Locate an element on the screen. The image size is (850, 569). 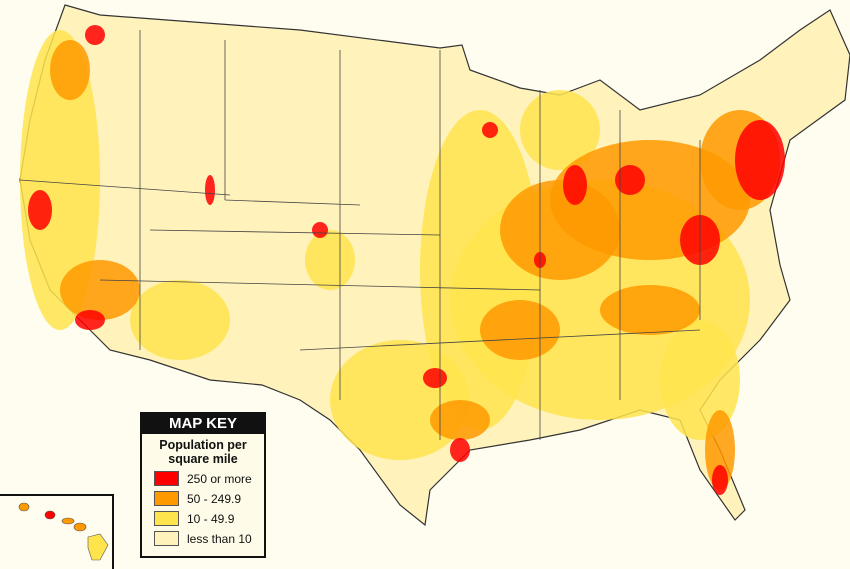
legend-label: less than 10 is located at coordinates (219, 538).